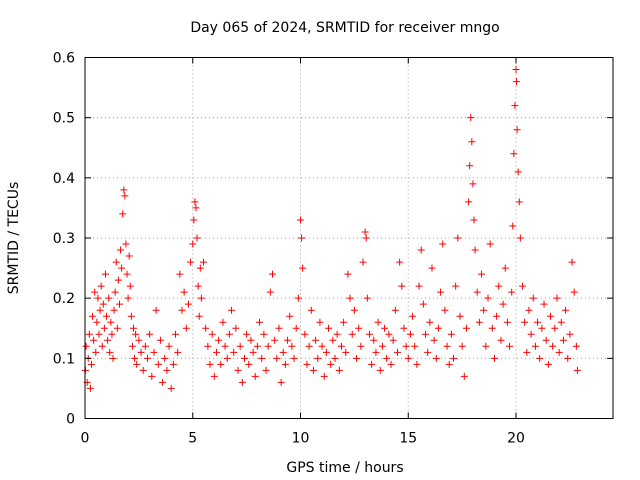  Describe the element at coordinates (301, 439) in the screenshot. I see `x-tick-label: 10` at that location.